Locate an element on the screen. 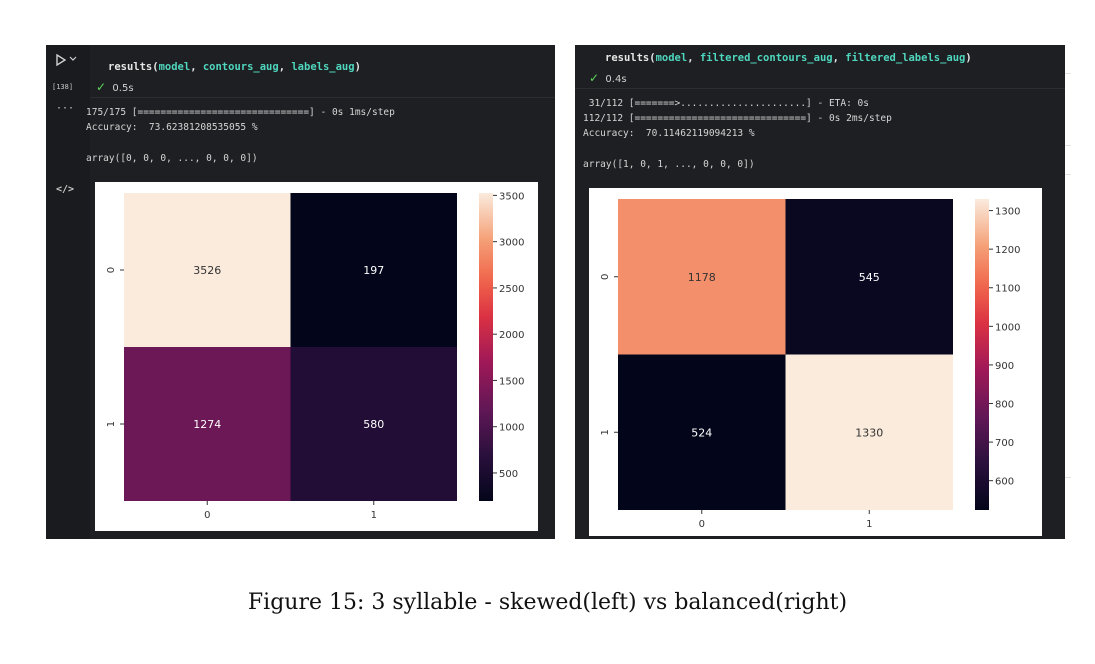  colorbar-tick-label: 500 is located at coordinates (508, 474).